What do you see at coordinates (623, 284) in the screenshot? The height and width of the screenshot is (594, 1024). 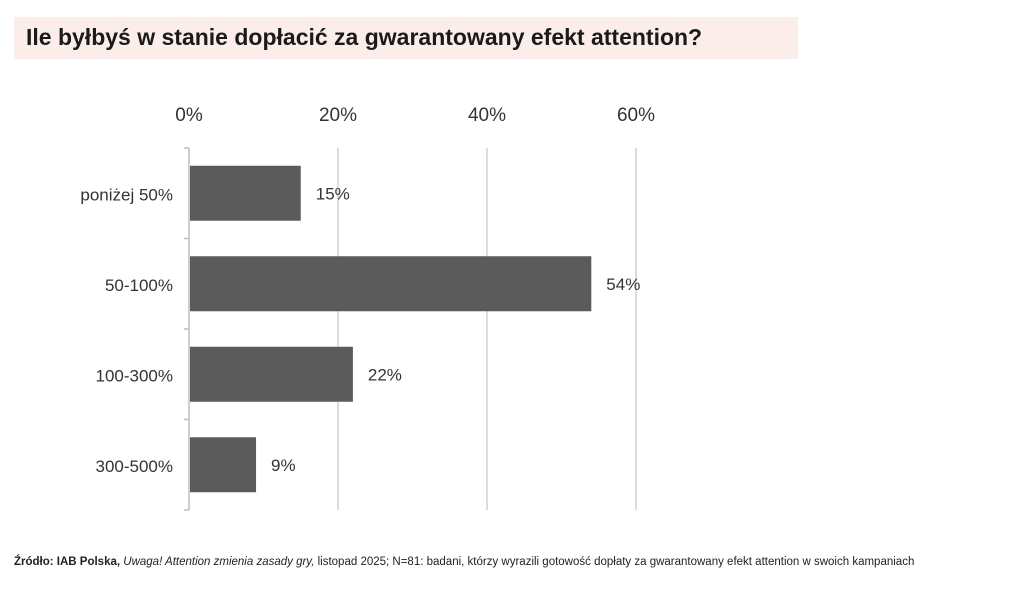 I see `data-label: 54%` at bounding box center [623, 284].